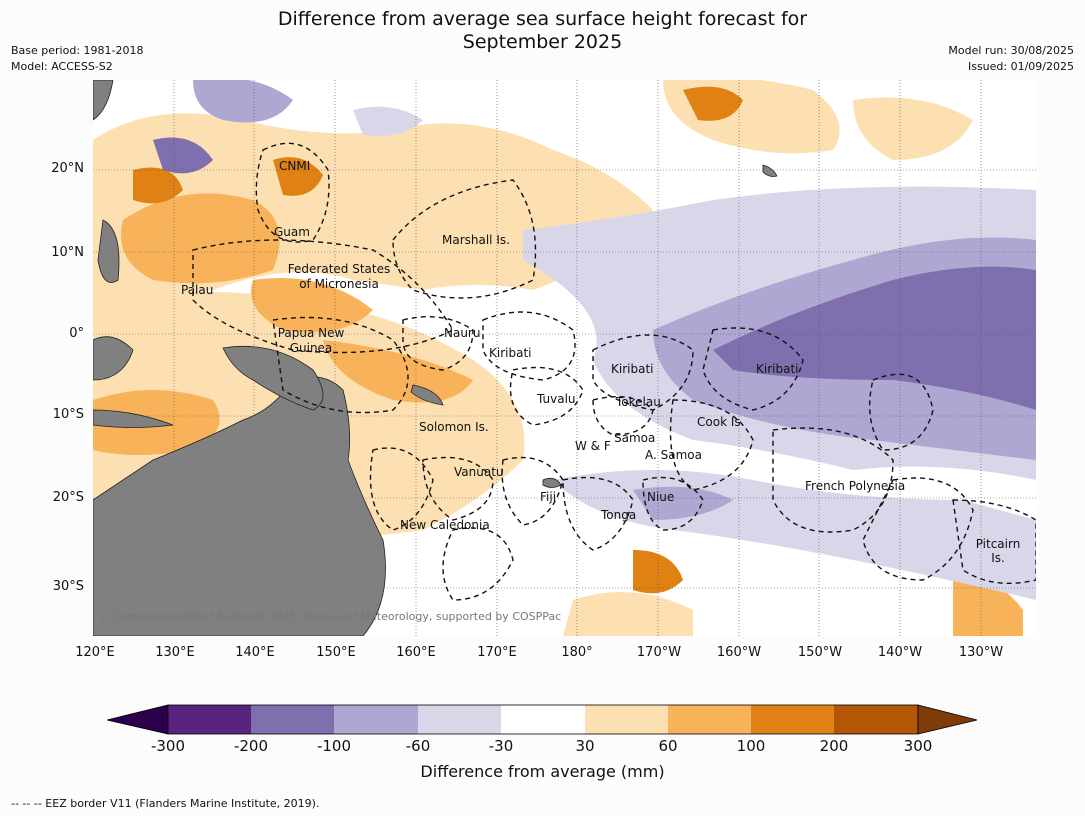 This screenshot has width=1085, height=816. I want to click on label-tonga: Tonga, so click(619, 515).